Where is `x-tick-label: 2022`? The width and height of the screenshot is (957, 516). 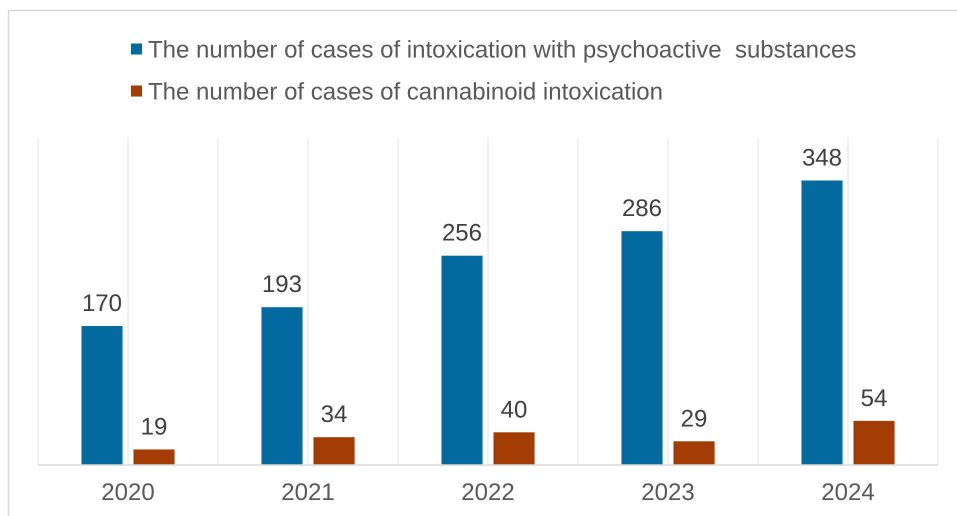
x-tick-label: 2022 is located at coordinates (488, 492).